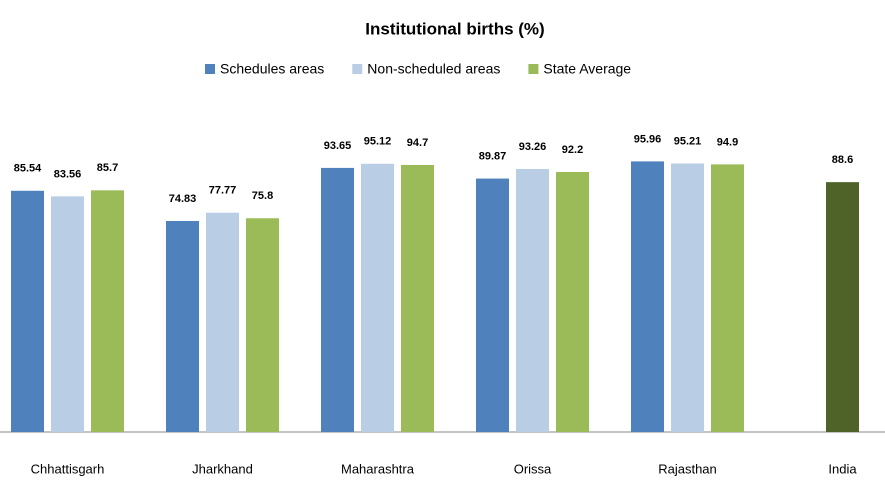  I want to click on data-label: 77.77, so click(223, 191).